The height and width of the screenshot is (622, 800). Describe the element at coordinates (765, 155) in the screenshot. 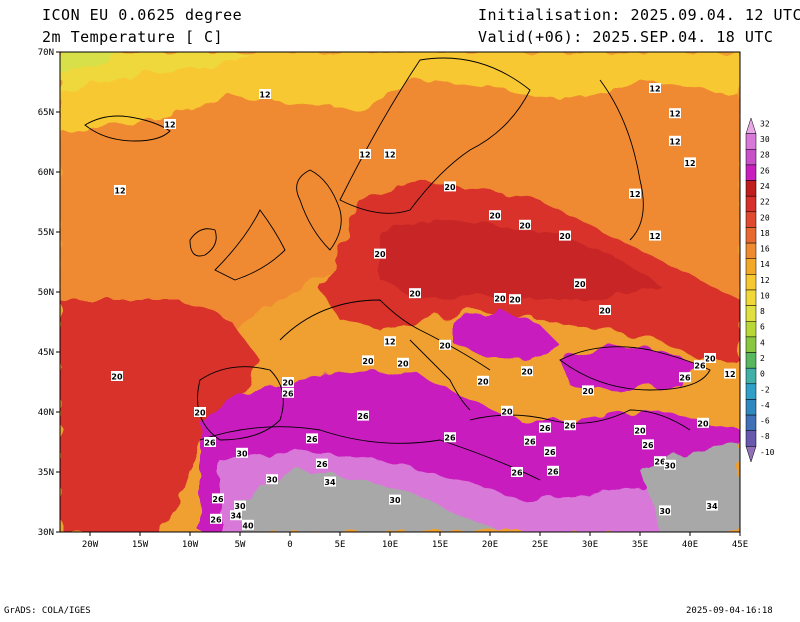

I see `colorbar-label: 28` at that location.